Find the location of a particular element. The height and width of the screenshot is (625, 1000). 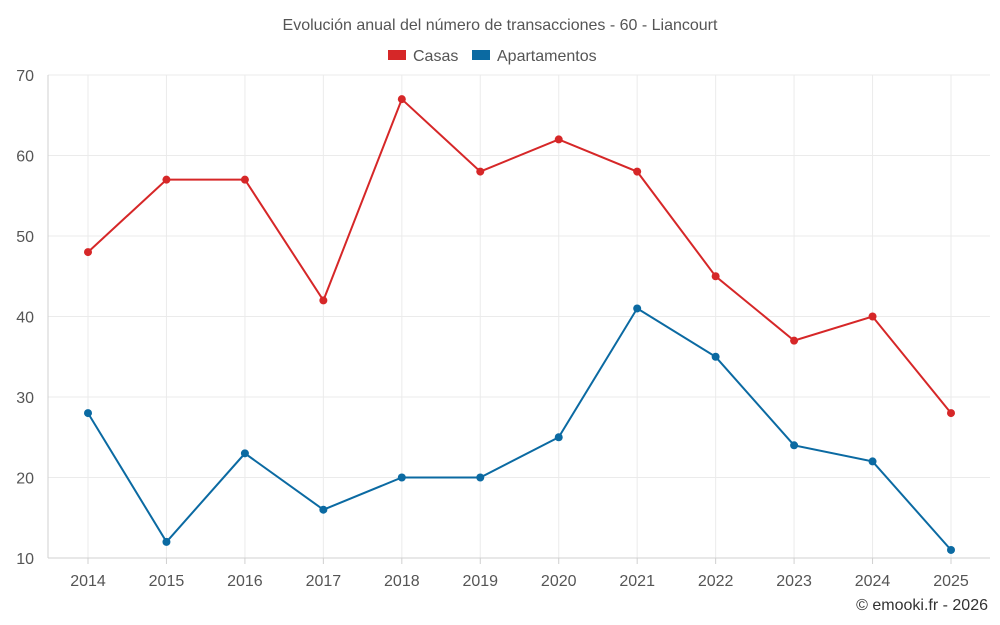

x-tick-label: 2014 is located at coordinates (88, 581).